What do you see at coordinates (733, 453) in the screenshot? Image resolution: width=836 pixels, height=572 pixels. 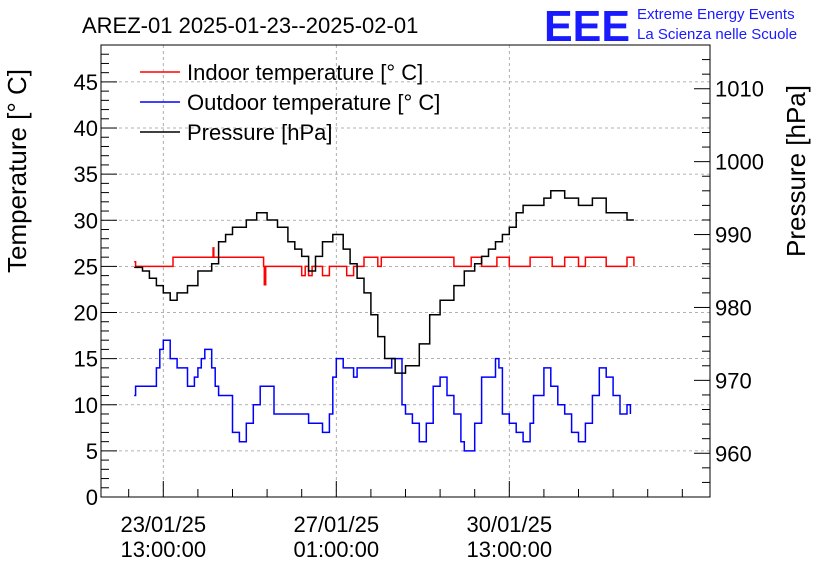 I see `y2-tick-label: 960` at bounding box center [733, 453].